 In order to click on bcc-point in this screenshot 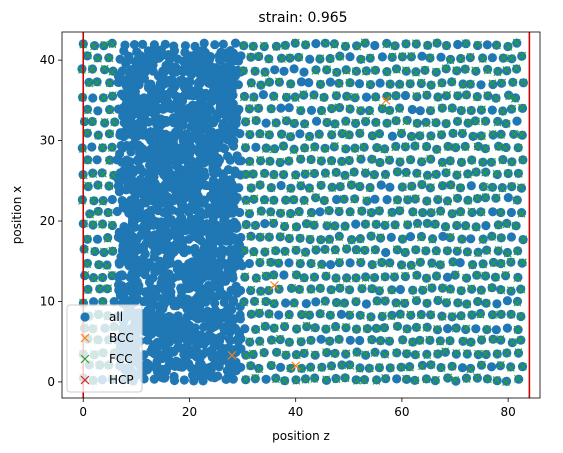, I will do `click(386, 100)`.